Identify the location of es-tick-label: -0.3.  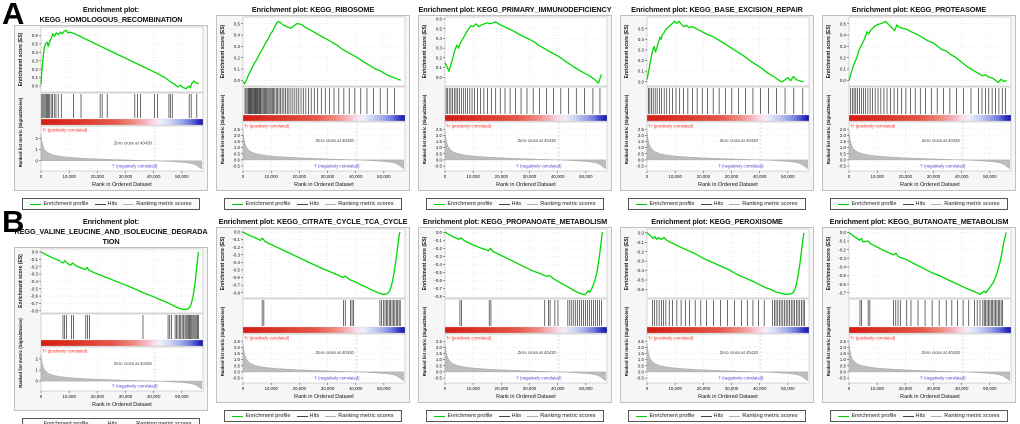
(236, 254).